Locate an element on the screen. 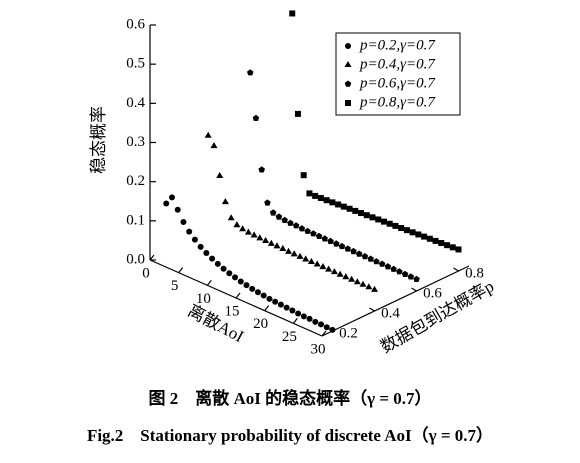 The height and width of the screenshot is (463, 580). x-tick-label: 5 is located at coordinates (175, 286).